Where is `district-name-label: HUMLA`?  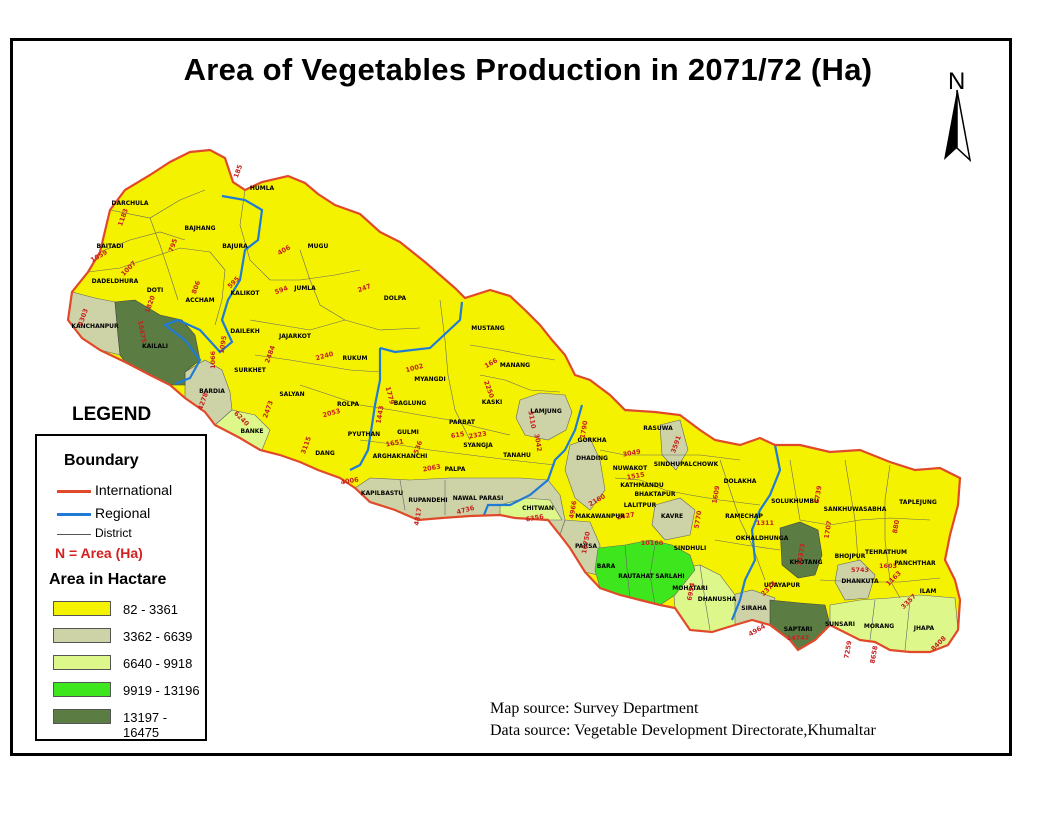 district-name-label: HUMLA is located at coordinates (262, 188).